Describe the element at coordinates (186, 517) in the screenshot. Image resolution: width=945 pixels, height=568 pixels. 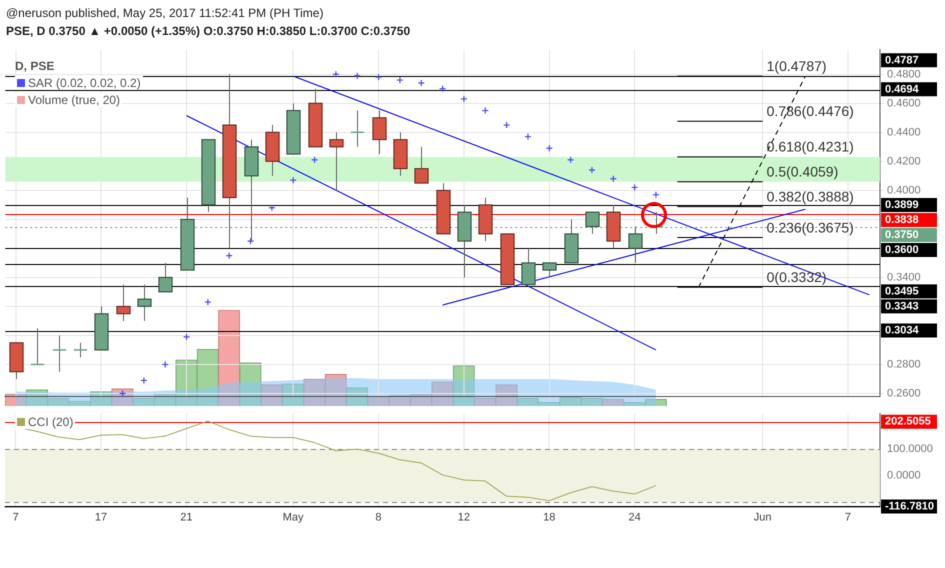
I see `x-tick-label: 21` at that location.